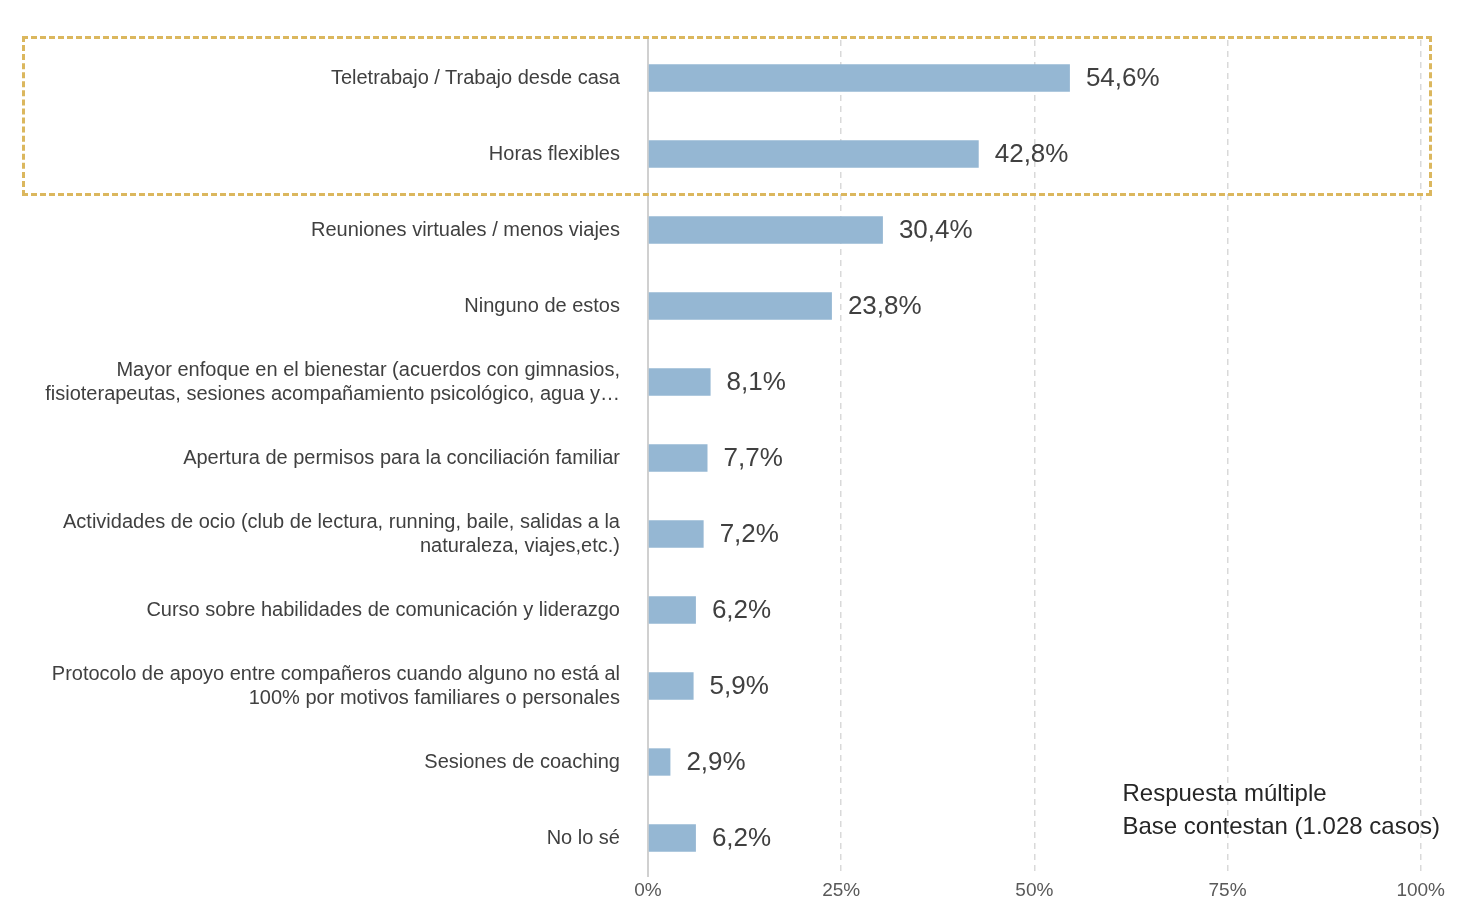  I want to click on data-label: 54,6%, so click(1122, 77).